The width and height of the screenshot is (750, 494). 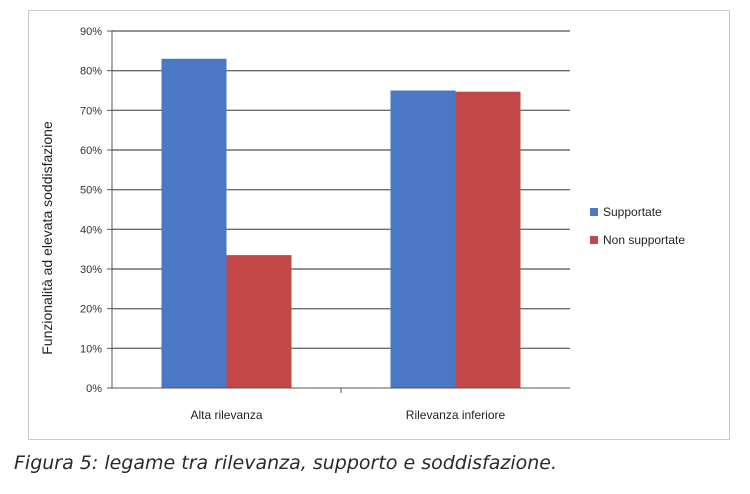 What do you see at coordinates (632, 212) in the screenshot?
I see `legend-entry: Supportate` at bounding box center [632, 212].